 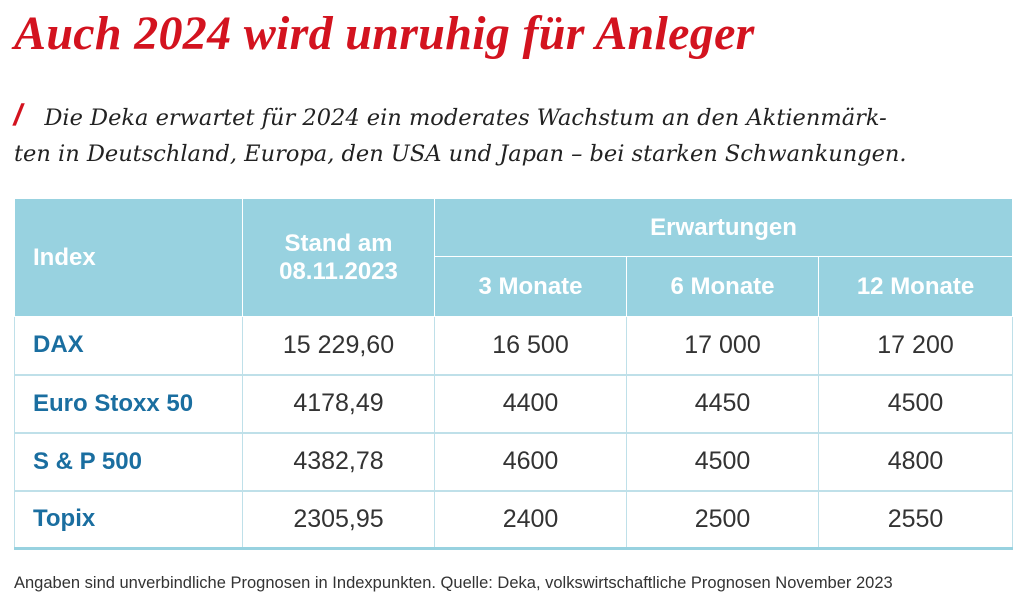 What do you see at coordinates (722, 346) in the screenshot?
I see `row-6-months: 17 000` at bounding box center [722, 346].